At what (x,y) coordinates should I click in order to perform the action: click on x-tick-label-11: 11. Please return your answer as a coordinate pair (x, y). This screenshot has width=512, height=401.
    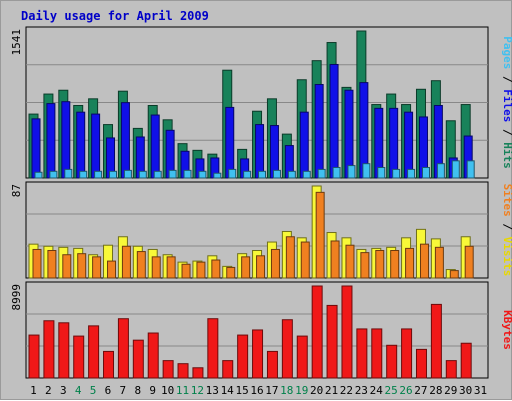
    Looking at the image, I should click on (182, 390).